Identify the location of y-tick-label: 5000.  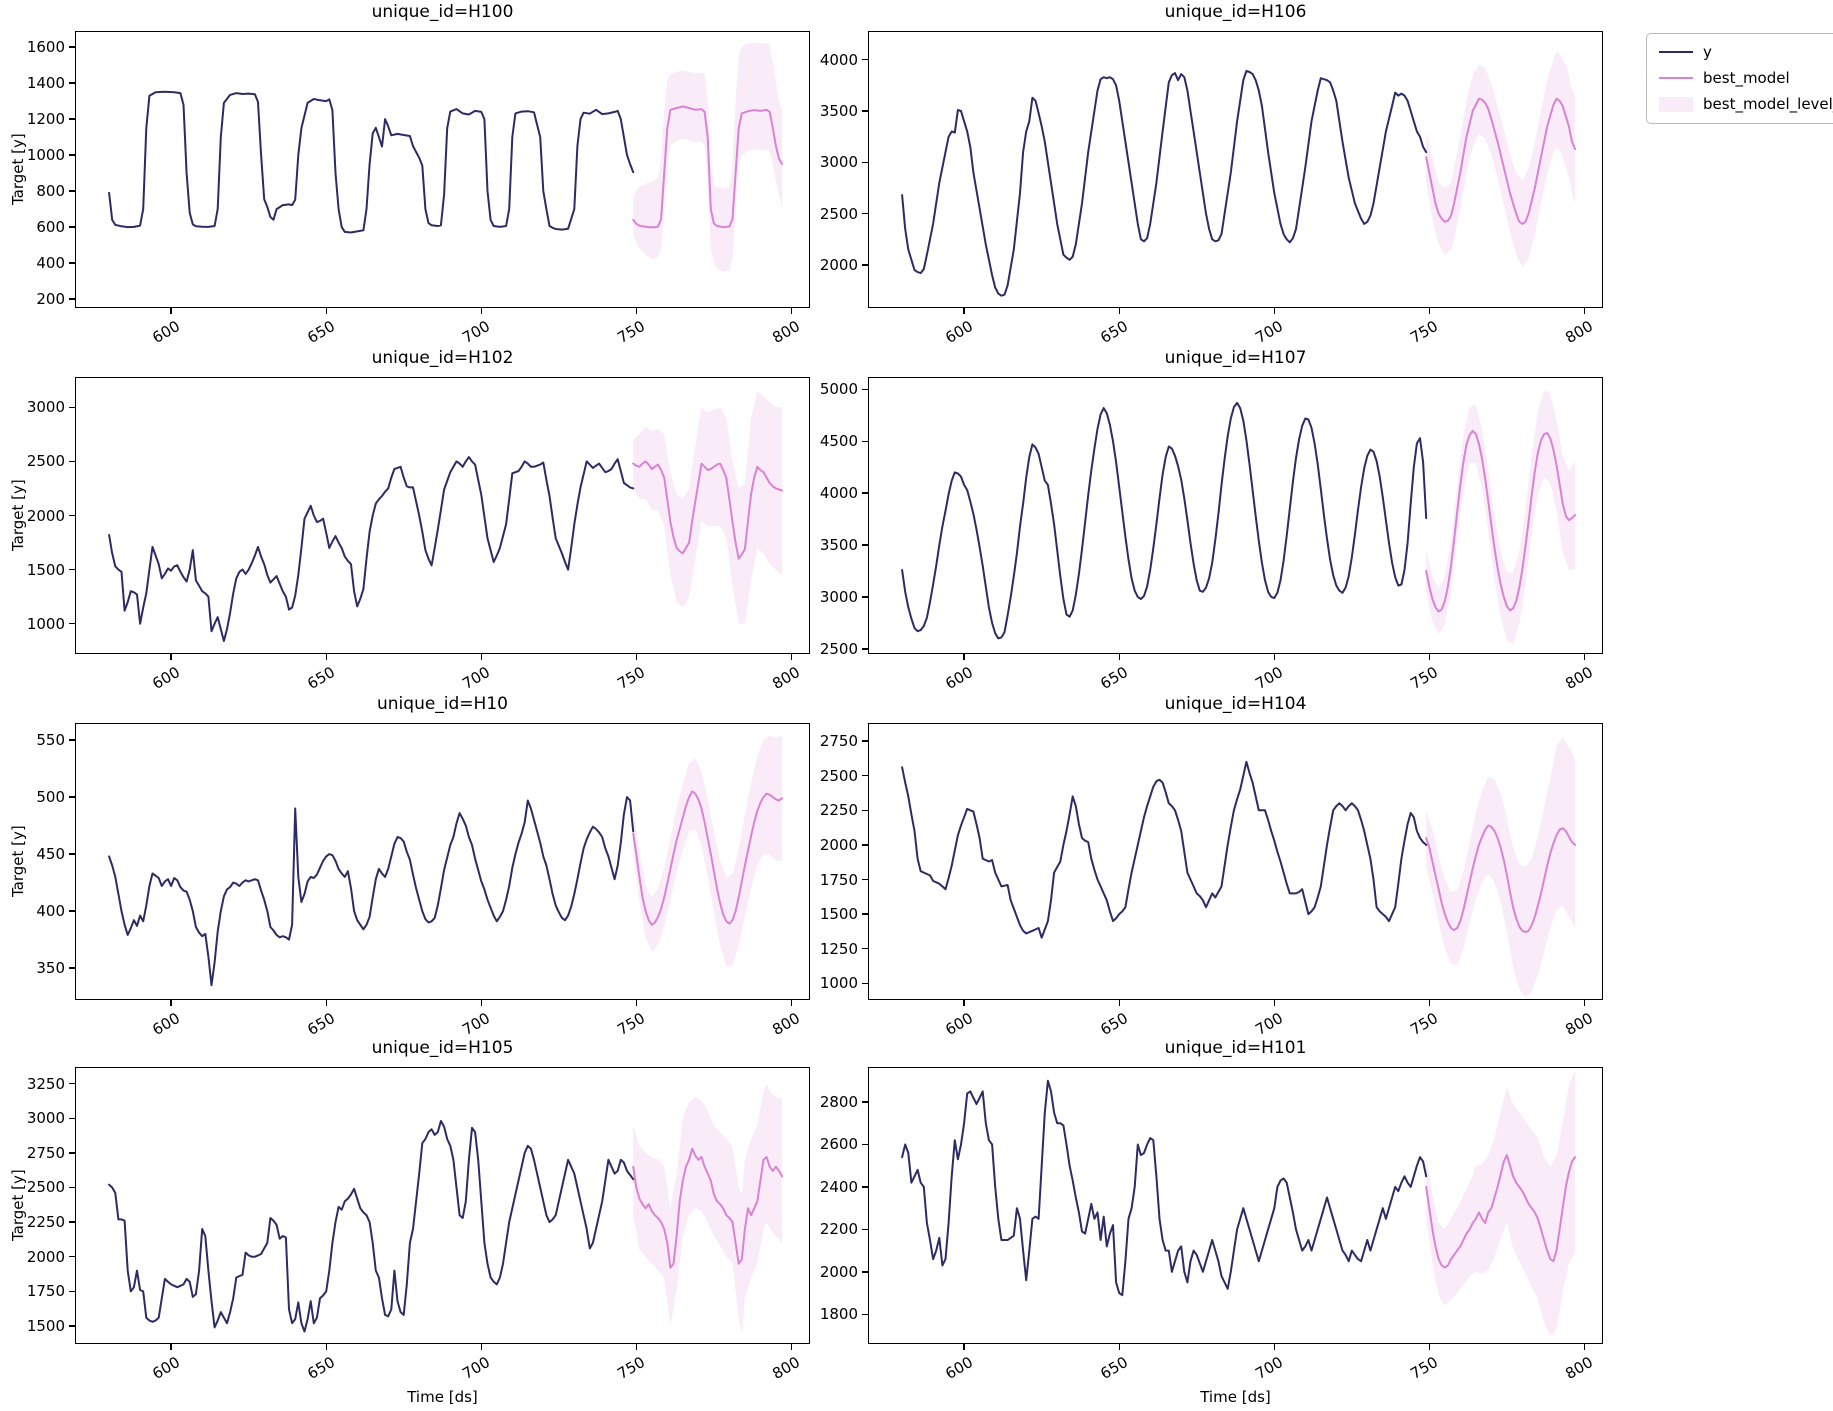
(838, 389).